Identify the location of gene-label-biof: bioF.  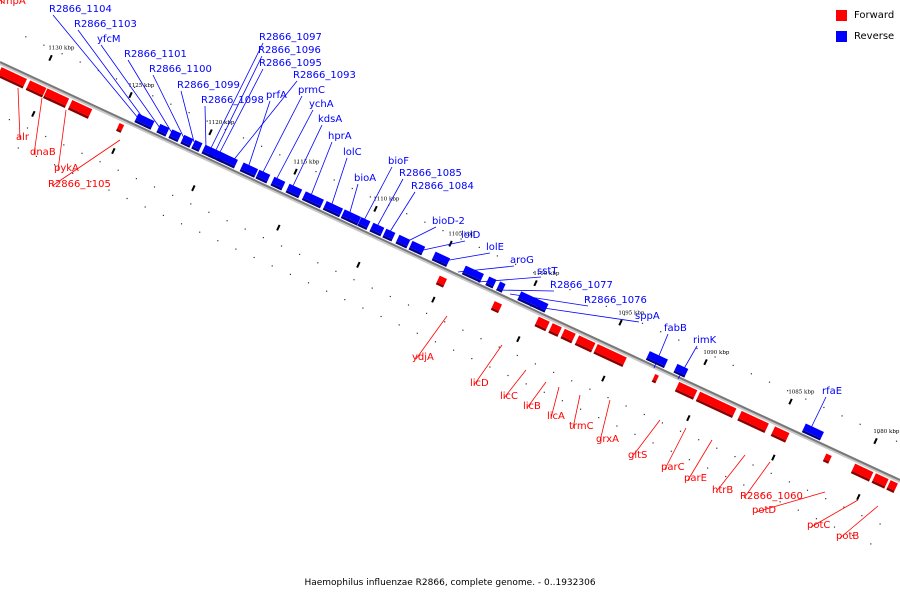
(398, 161).